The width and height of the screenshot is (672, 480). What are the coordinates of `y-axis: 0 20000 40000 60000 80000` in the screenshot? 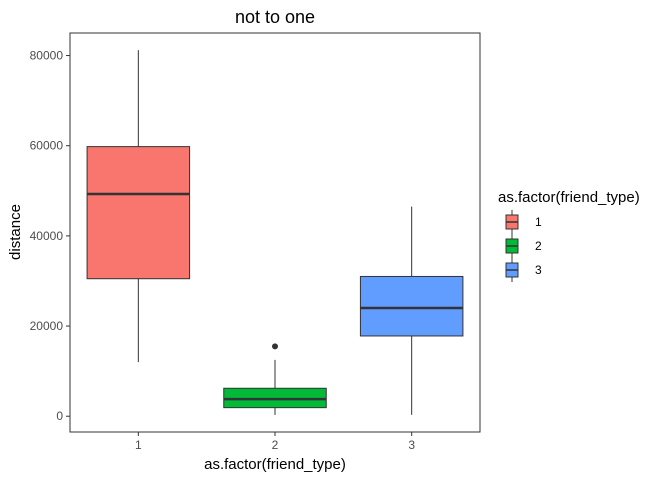 It's located at (50, 236).